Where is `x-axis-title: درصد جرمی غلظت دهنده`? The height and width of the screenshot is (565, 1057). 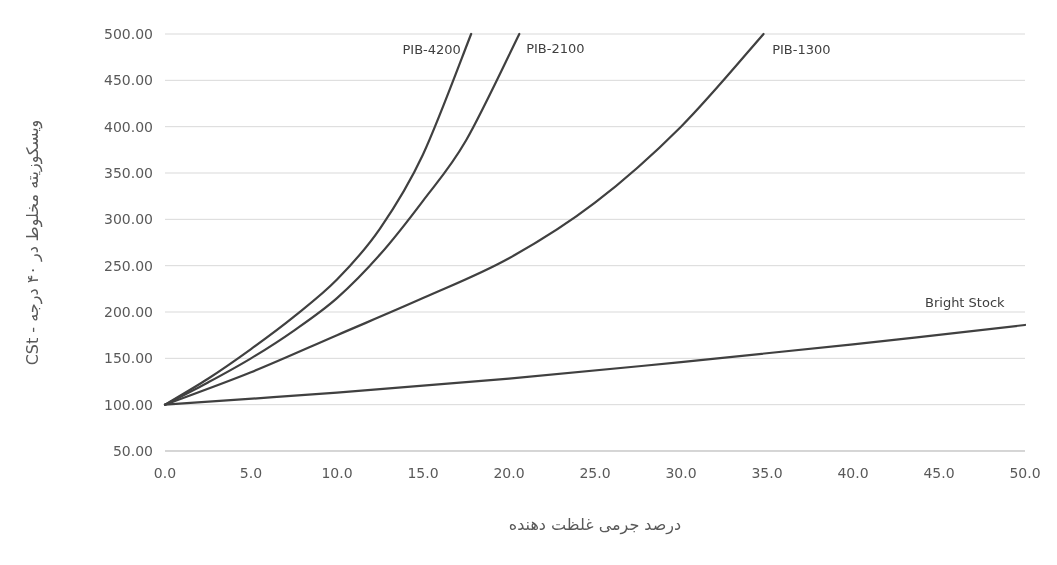
x-axis-title: درصد جرمی غلظت دهنده is located at coordinates (595, 525).